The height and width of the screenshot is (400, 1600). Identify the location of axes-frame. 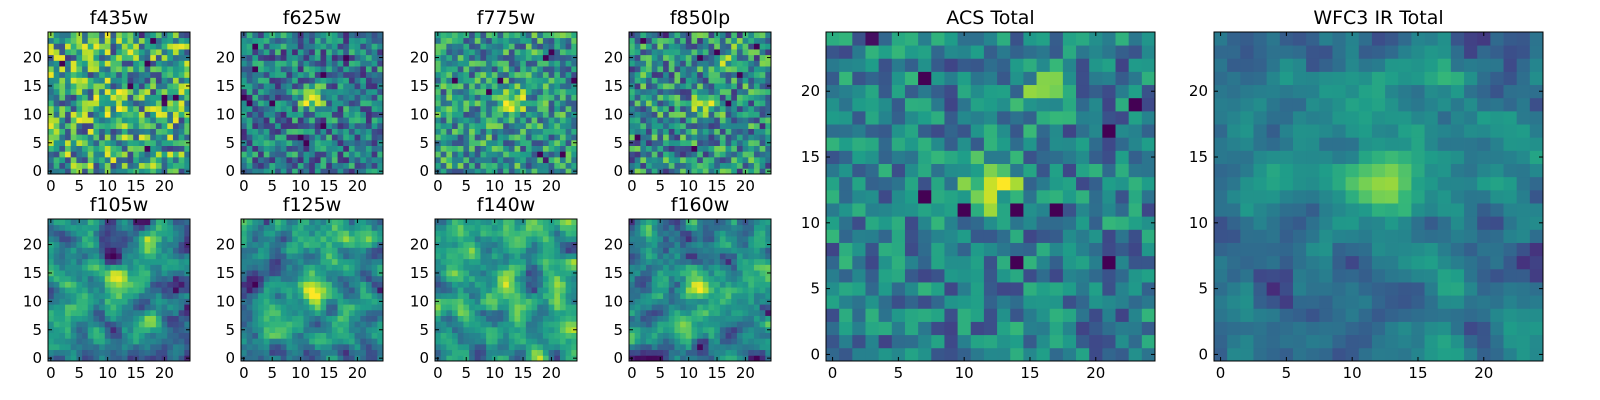
(700, 103).